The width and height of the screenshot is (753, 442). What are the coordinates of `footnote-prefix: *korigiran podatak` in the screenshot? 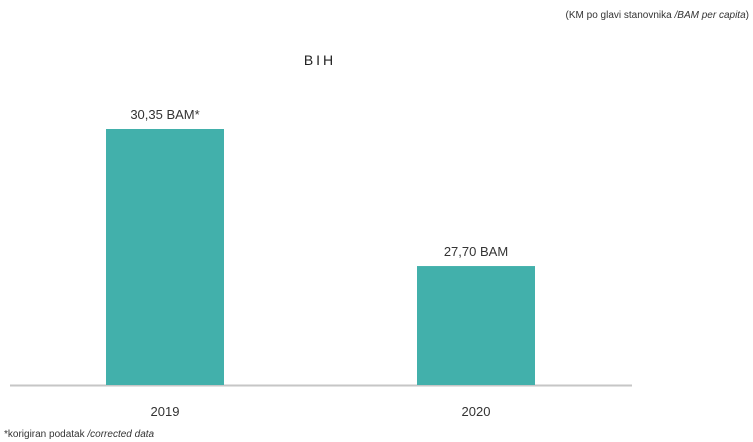 It's located at (46, 434).